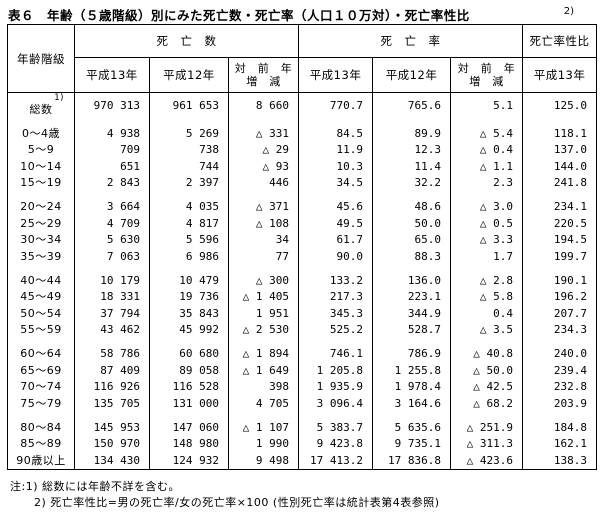 This screenshot has height=514, width=604. I want to click on deaths-diff-cell: △ 1 405, so click(263, 296).